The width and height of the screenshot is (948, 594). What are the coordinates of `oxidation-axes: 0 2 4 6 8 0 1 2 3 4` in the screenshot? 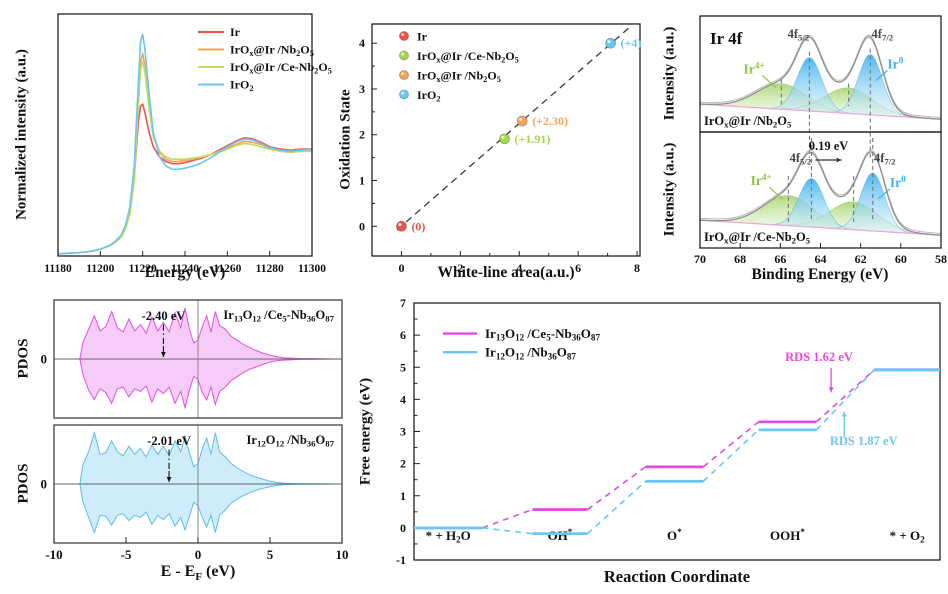 It's located at (500, 149).